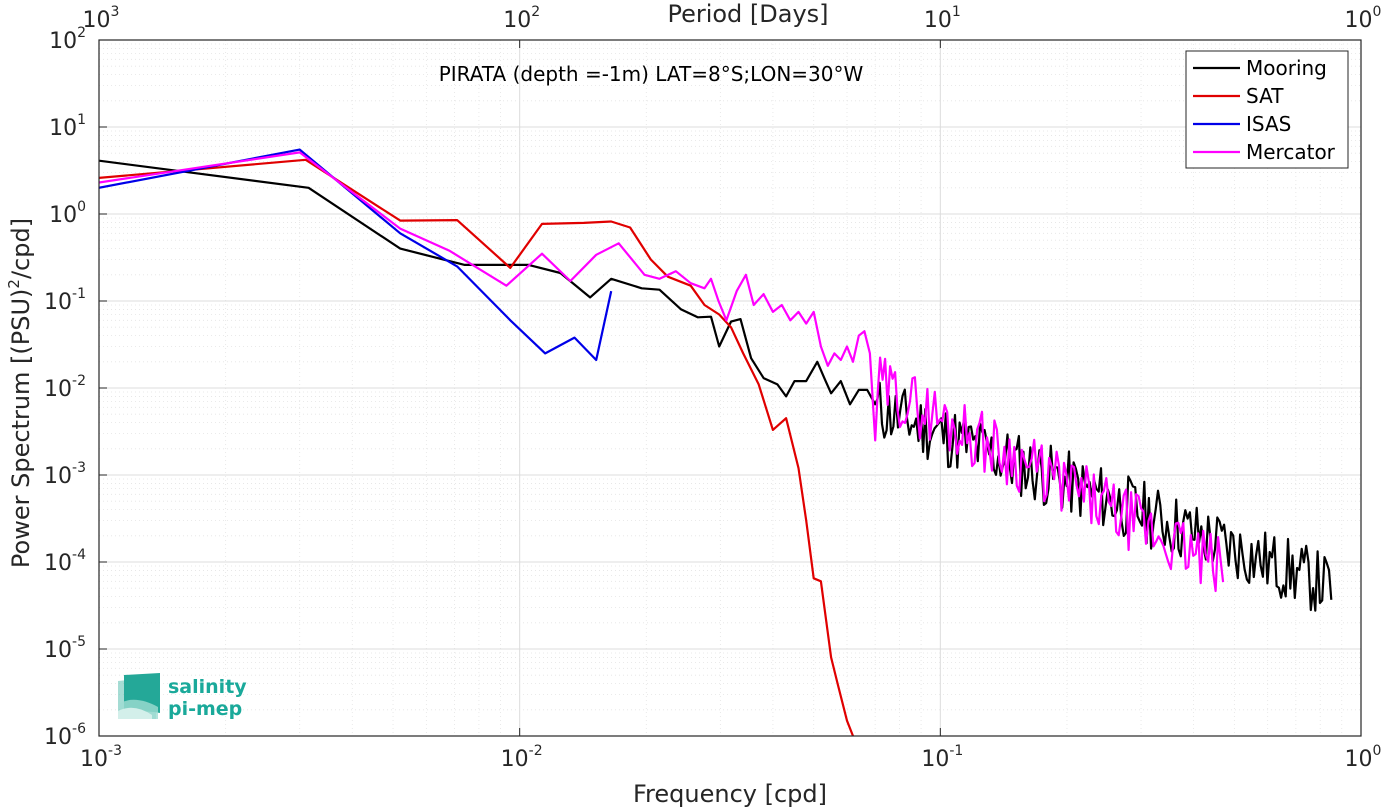 The height and width of the screenshot is (809, 1383). What do you see at coordinates (1265, 96) in the screenshot?
I see `legend-label-sat: SAT` at bounding box center [1265, 96].